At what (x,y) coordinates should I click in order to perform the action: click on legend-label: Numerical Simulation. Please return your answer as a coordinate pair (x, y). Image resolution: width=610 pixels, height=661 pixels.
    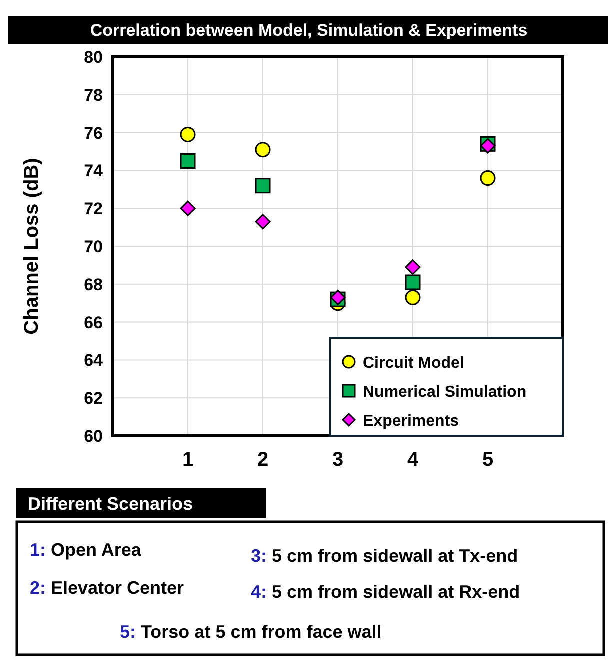
    Looking at the image, I should click on (445, 392).